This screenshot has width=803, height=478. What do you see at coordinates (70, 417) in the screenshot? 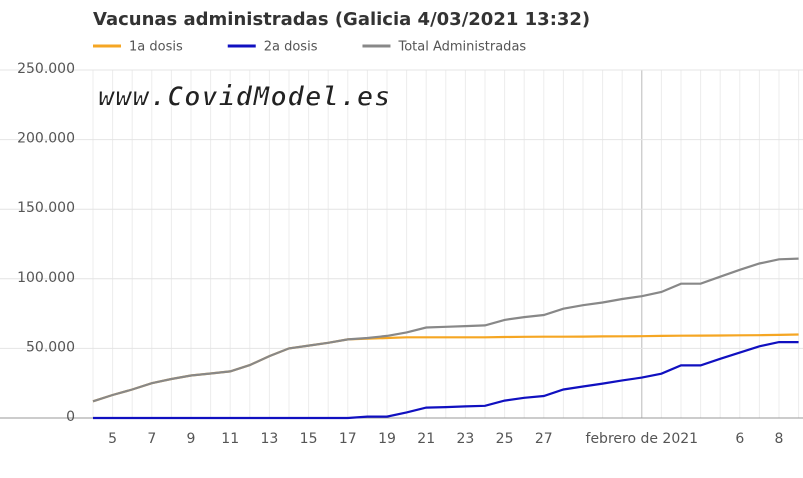
I see `y-tick-label: 0` at bounding box center [70, 417].